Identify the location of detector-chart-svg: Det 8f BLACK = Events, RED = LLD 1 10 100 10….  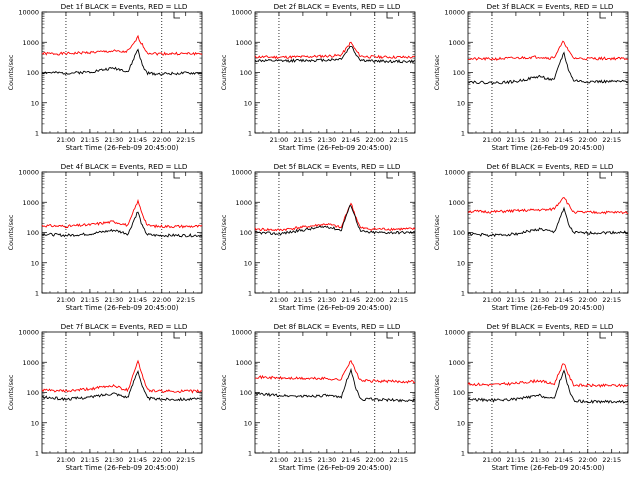
(318, 397).